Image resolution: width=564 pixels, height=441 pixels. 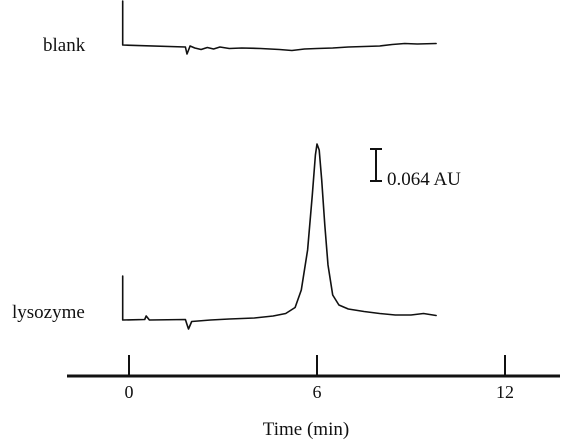 I want to click on scale-bar, so click(x=376, y=165).